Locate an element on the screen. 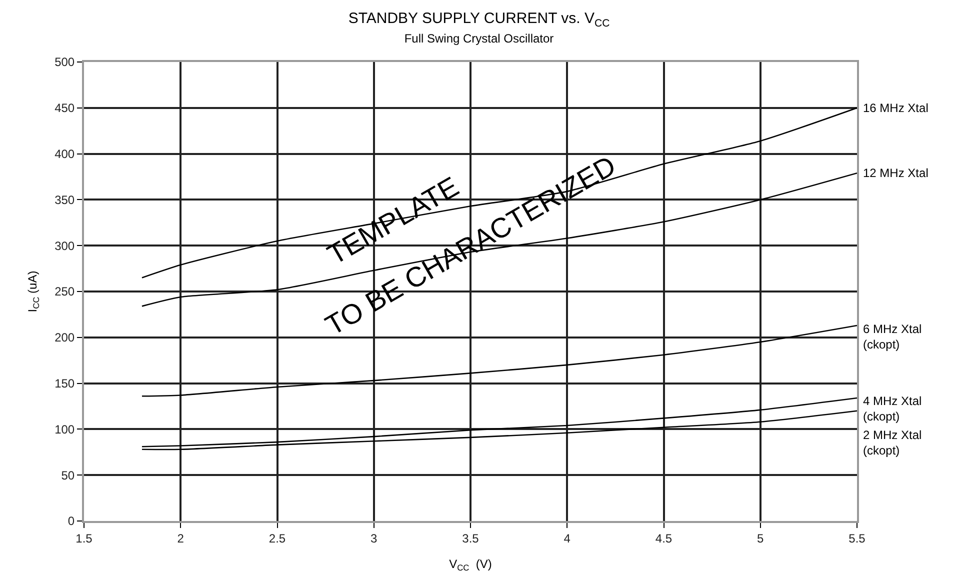  x-tick-label: 2 is located at coordinates (180, 538).